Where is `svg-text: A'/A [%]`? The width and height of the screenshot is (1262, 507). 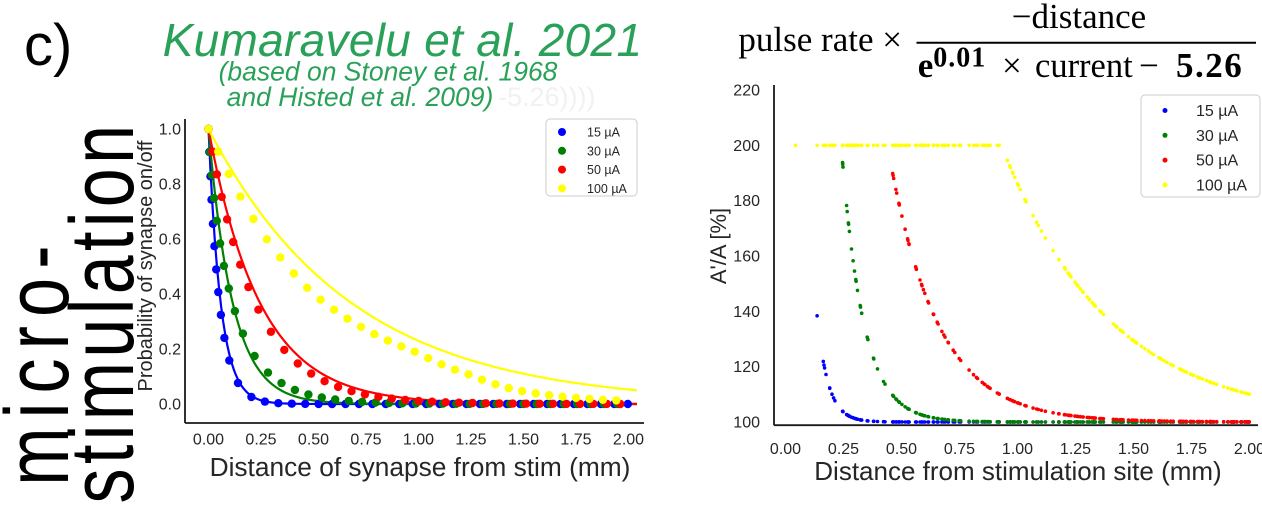 svg-text: A'/A [%] is located at coordinates (718, 246).